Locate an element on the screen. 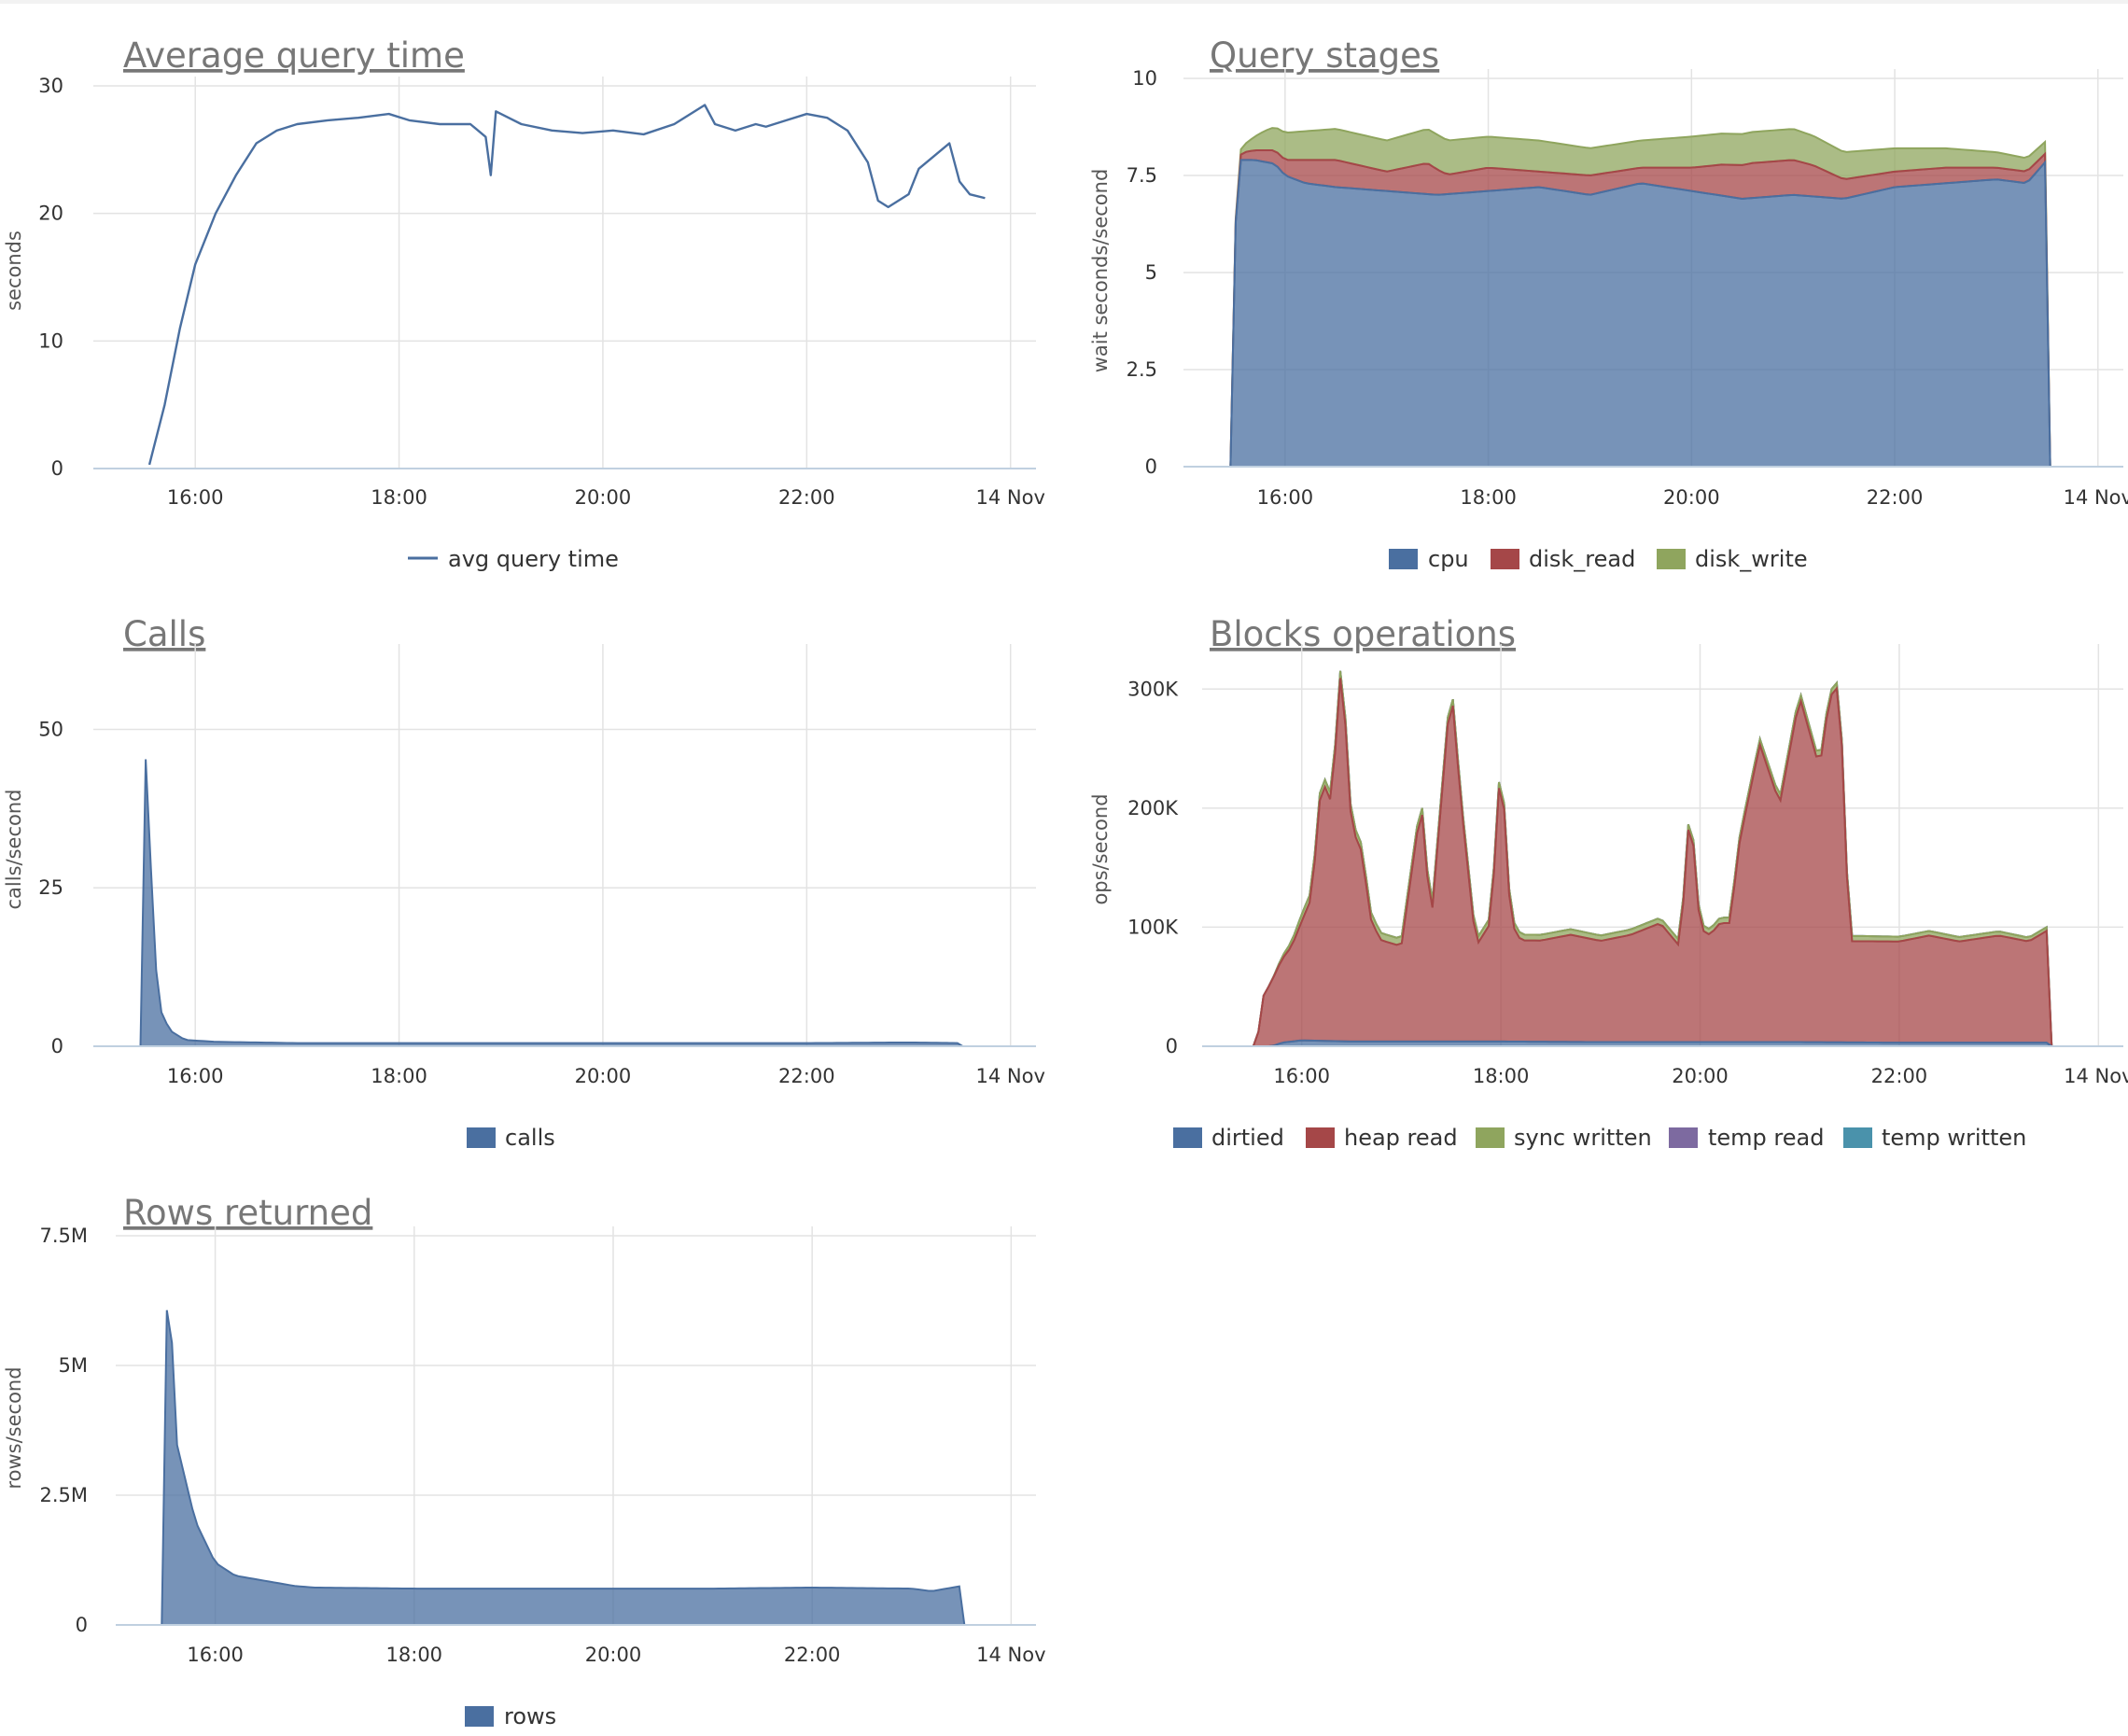 This screenshot has height=1736, width=2128. legend: calls is located at coordinates (511, 1138).